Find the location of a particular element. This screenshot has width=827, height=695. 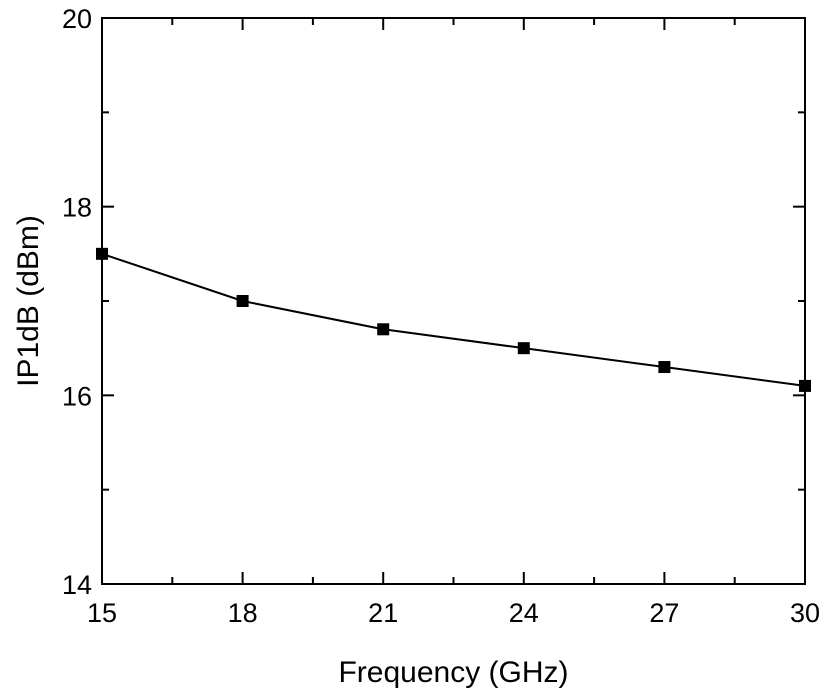

x-tick-label: 24 is located at coordinates (524, 613).